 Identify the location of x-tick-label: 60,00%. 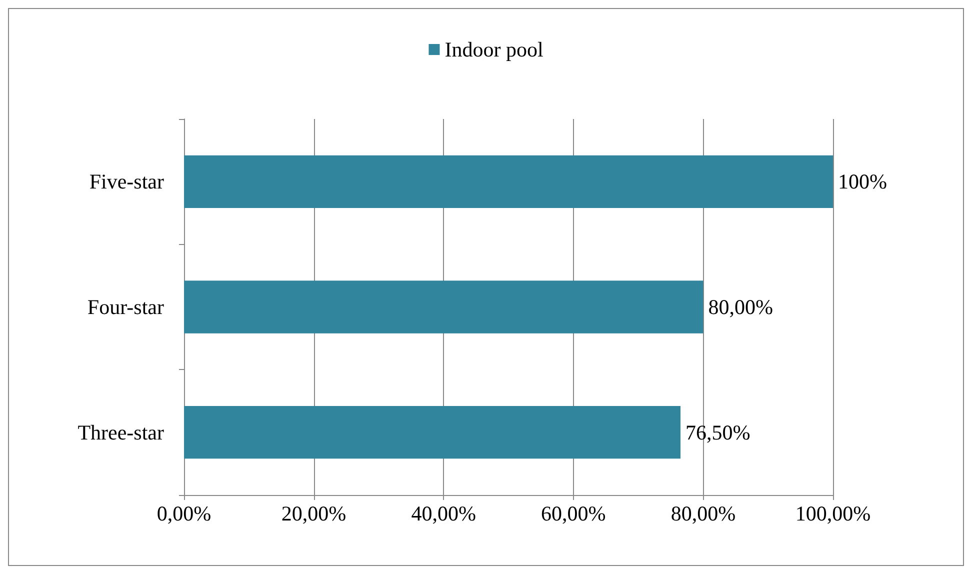
(573, 514).